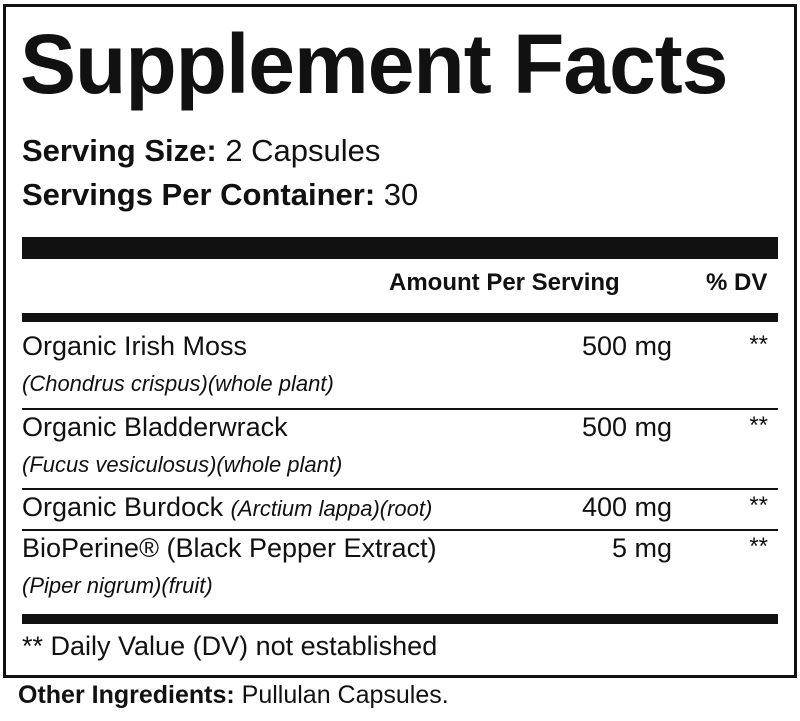  What do you see at coordinates (229, 548) in the screenshot?
I see `ingredient-name: BioPerine® (Black Pepper Extract)` at bounding box center [229, 548].